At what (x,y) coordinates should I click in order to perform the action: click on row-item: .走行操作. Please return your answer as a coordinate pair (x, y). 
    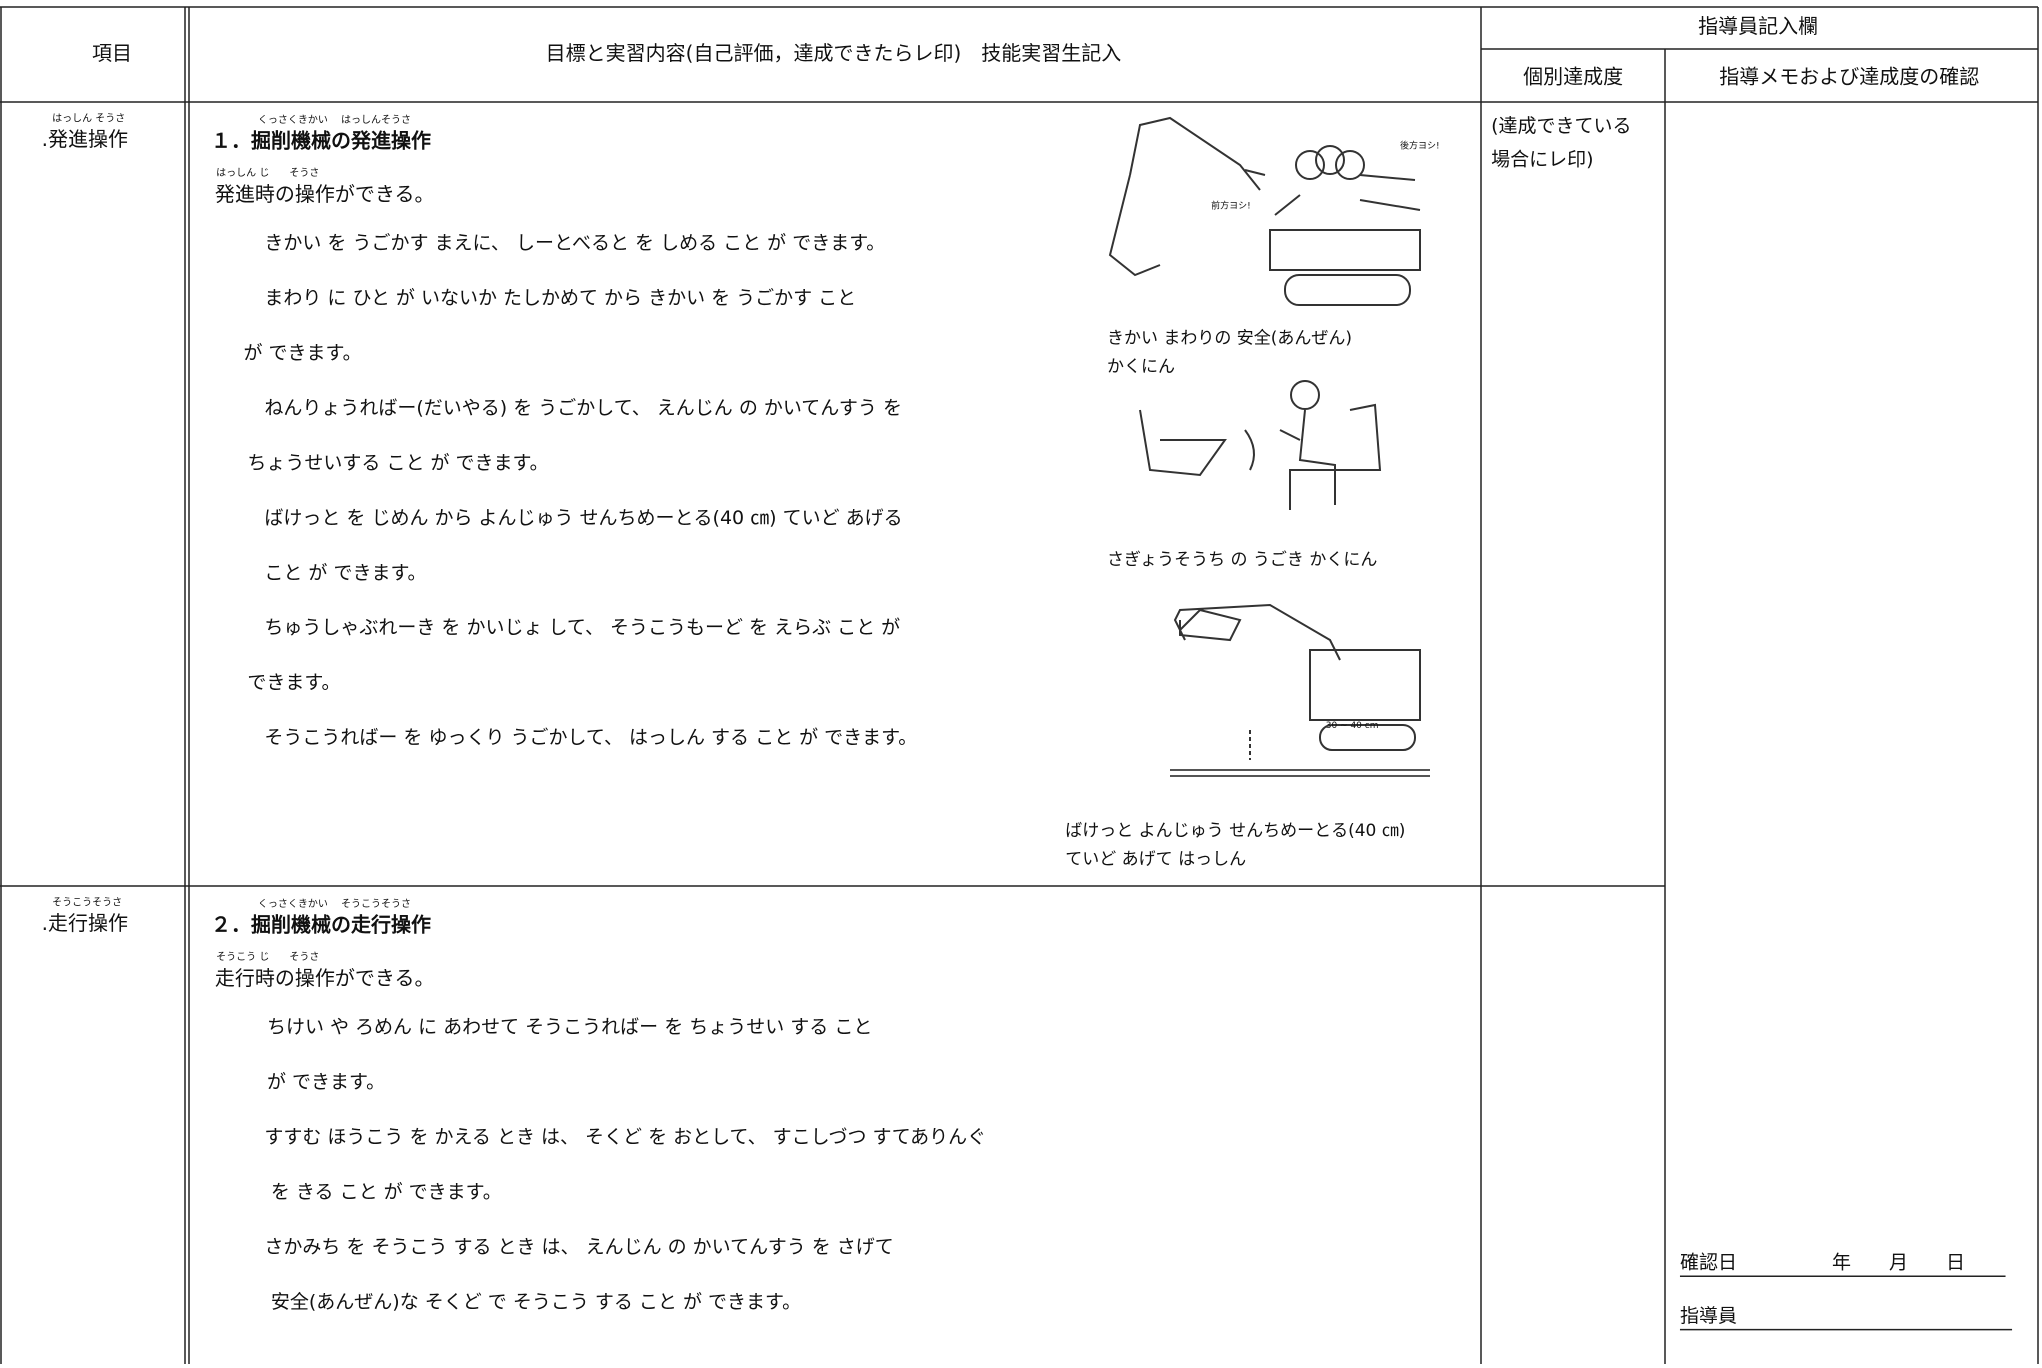
    Looking at the image, I should click on (85, 923).